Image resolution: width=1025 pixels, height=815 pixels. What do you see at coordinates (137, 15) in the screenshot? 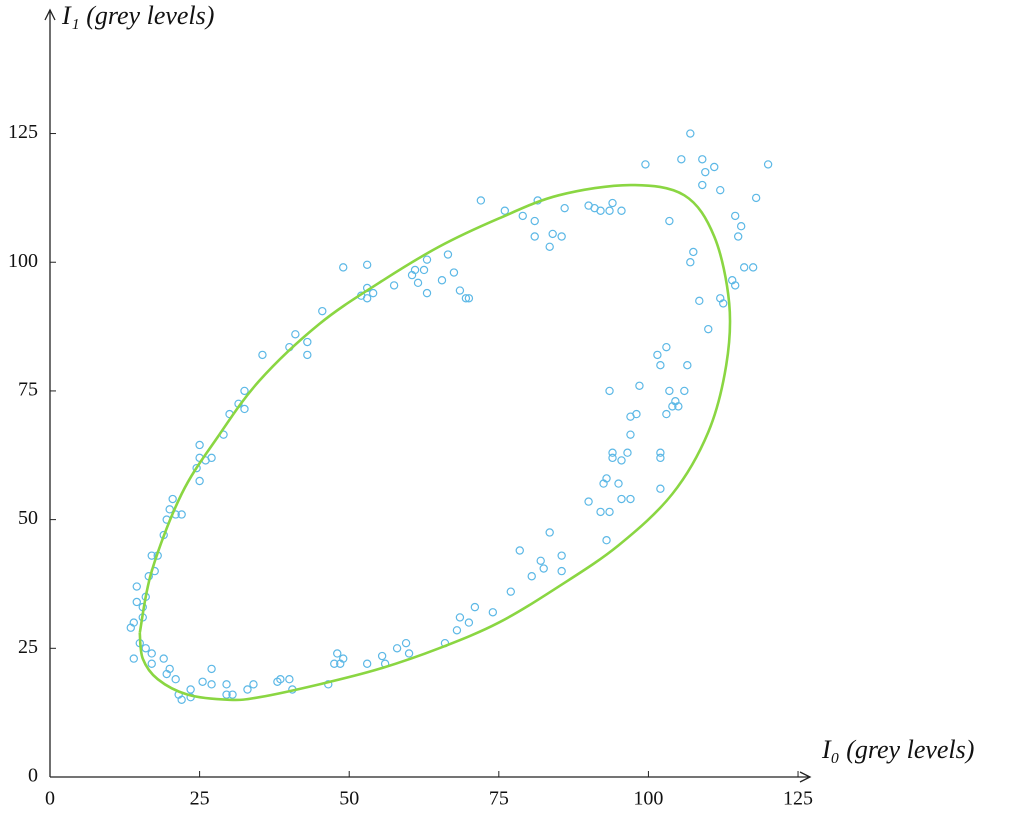
I see `y-axis-label: I₁ (grey levels)` at bounding box center [137, 15].